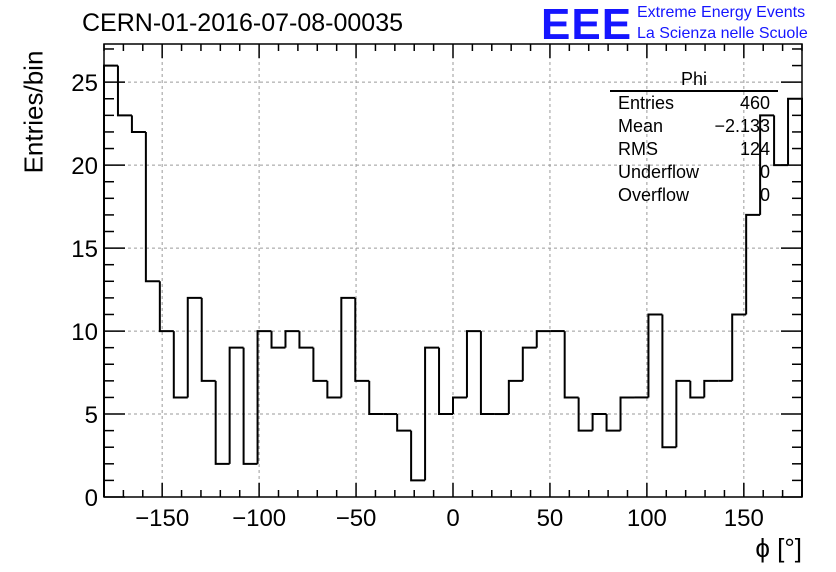 This screenshot has width=836, height=572. Describe the element at coordinates (721, 12) in the screenshot. I see `logo-line-1: Extreme Energy Events` at that location.